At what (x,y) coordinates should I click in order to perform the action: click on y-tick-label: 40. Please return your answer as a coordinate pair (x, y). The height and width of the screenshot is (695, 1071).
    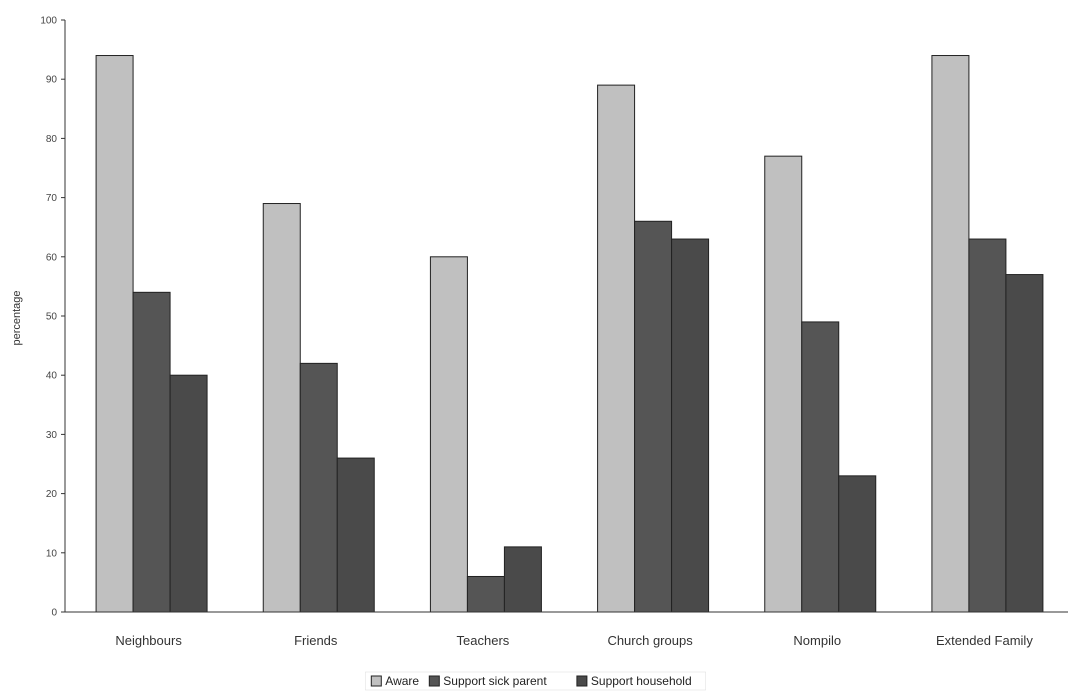
    Looking at the image, I should click on (52, 376).